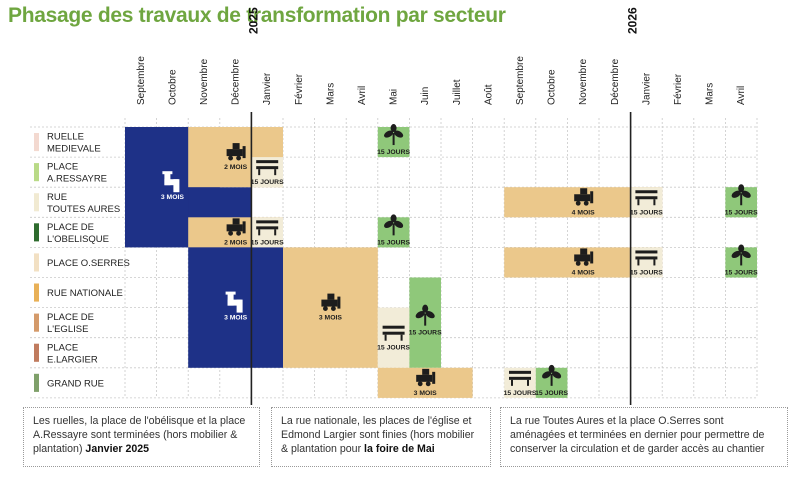 This screenshot has width=800, height=477. Describe the element at coordinates (72, 359) in the screenshot. I see `sector-name: E.LARGIER` at that location.